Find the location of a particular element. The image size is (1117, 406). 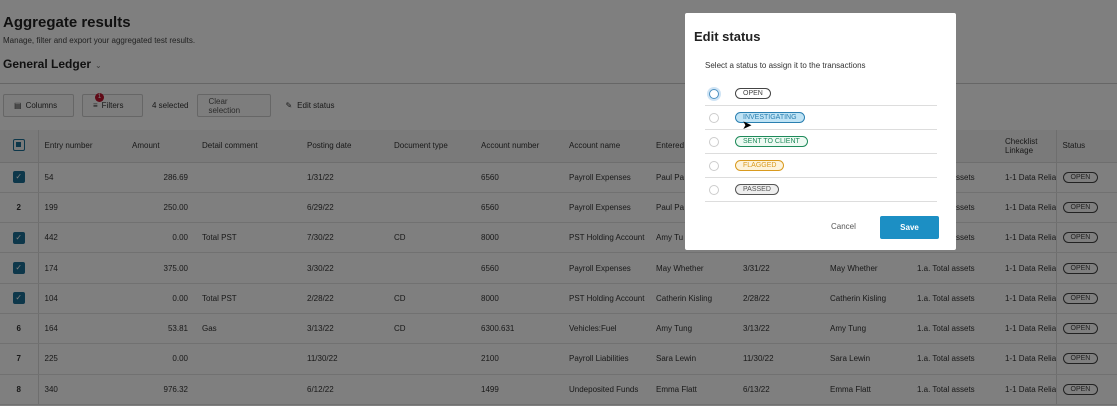

status-tag: OPEN is located at coordinates (753, 93).